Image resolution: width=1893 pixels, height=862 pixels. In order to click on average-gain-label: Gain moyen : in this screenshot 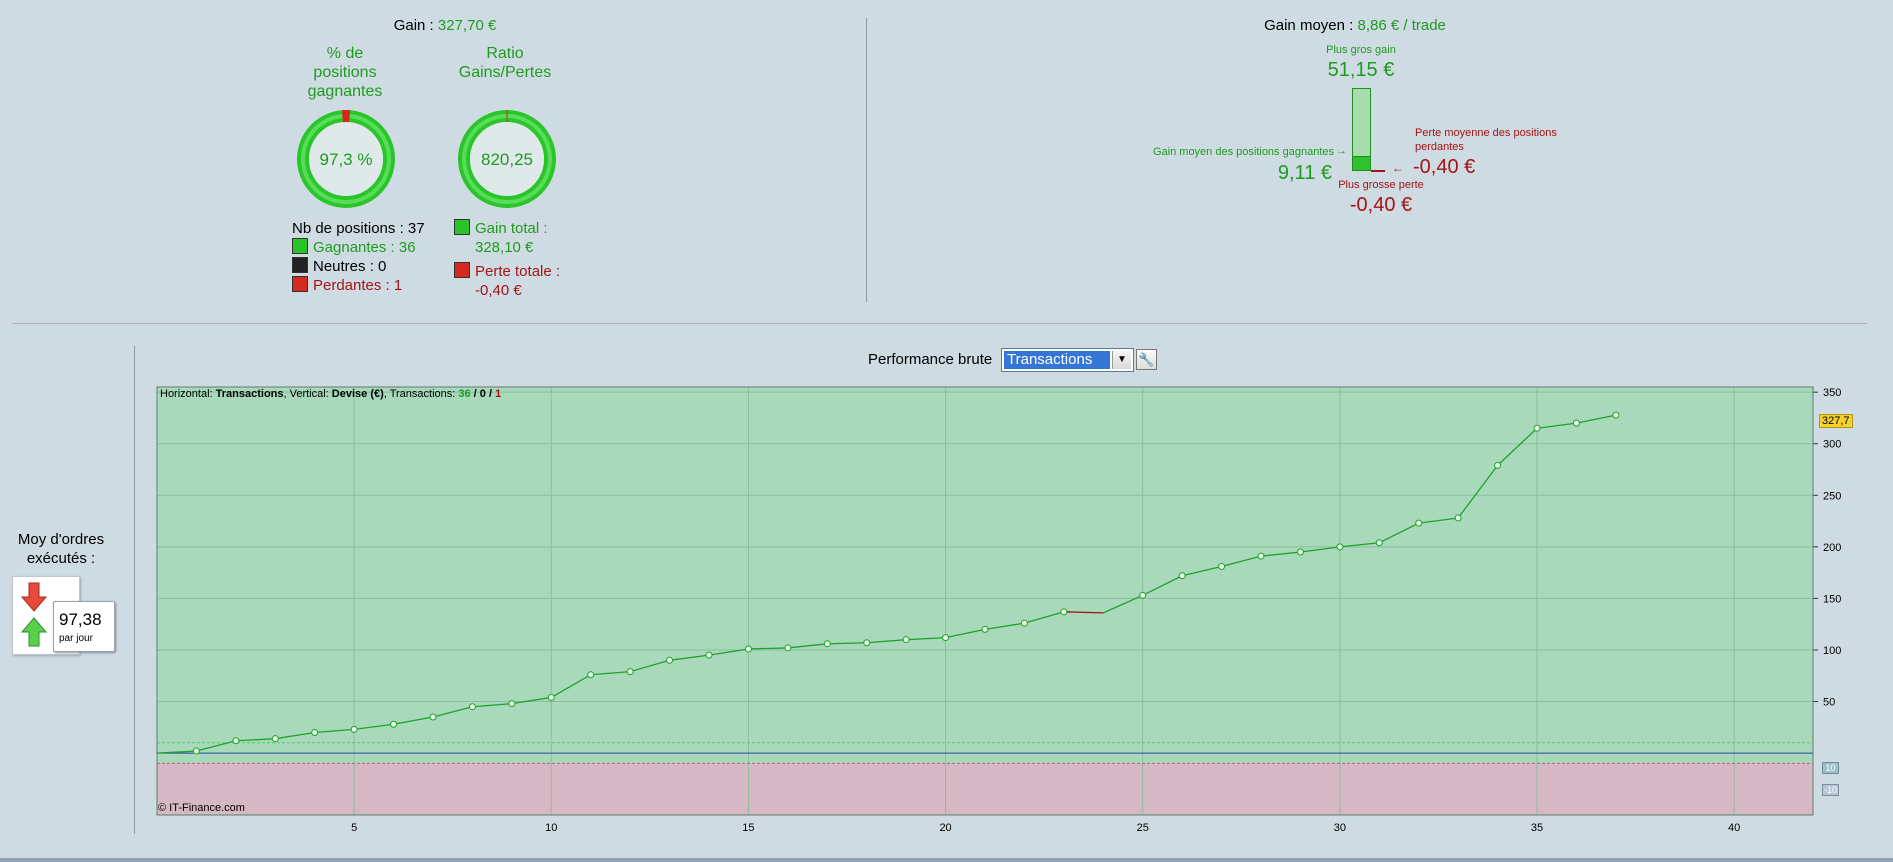, I will do `click(1309, 25)`.